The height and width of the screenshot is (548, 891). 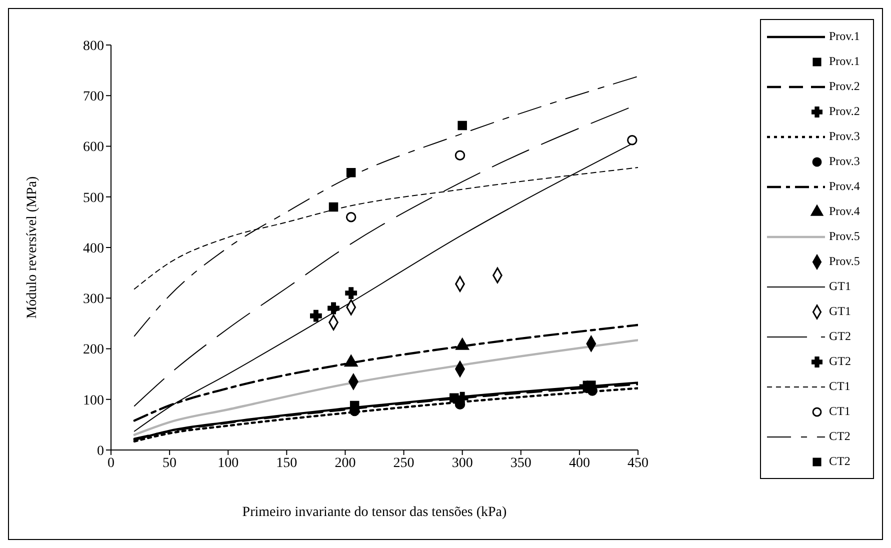 What do you see at coordinates (93, 148) in the screenshot?
I see `y-tick-label: 600` at bounding box center [93, 148].